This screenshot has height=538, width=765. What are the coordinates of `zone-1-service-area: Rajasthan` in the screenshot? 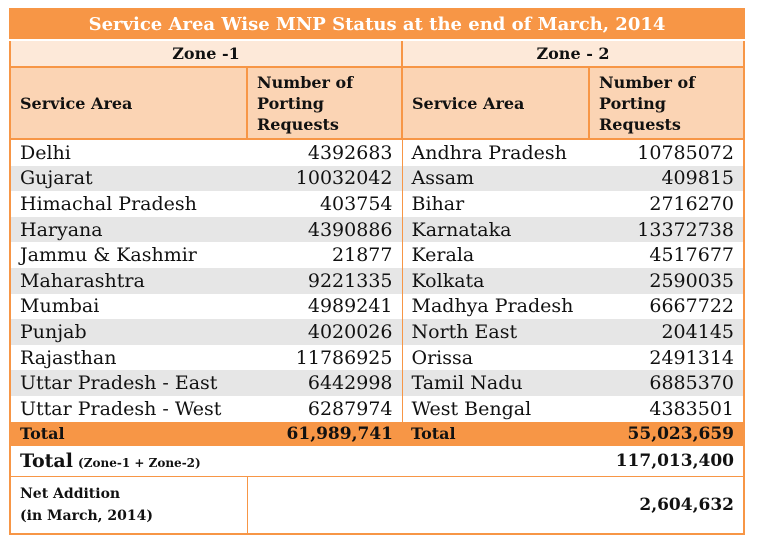 It's located at (128, 357).